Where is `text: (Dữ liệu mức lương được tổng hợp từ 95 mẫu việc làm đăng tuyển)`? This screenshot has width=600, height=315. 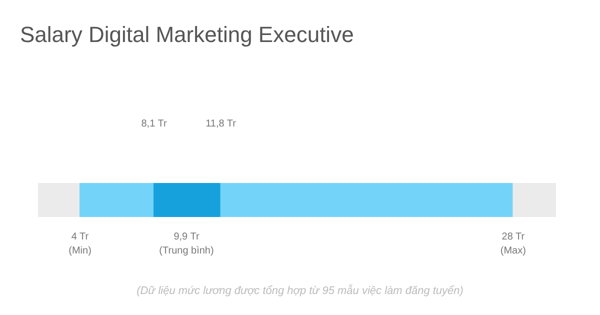
text: (Dữ liệu mức lương được tổng hợp từ 95 mẫu việc làm đăng tuyển) is located at coordinates (300, 290).